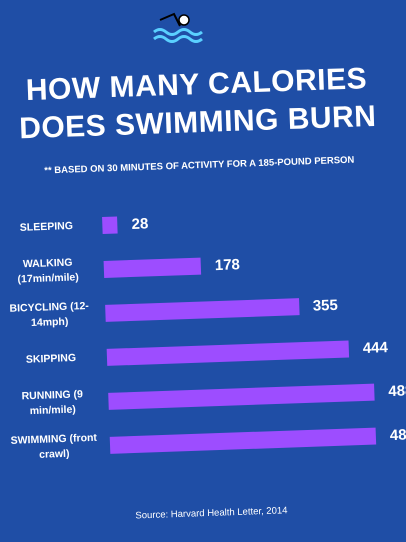 This screenshot has width=406, height=542. Describe the element at coordinates (46, 227) in the screenshot. I see `category-label: SLEEPING` at that location.